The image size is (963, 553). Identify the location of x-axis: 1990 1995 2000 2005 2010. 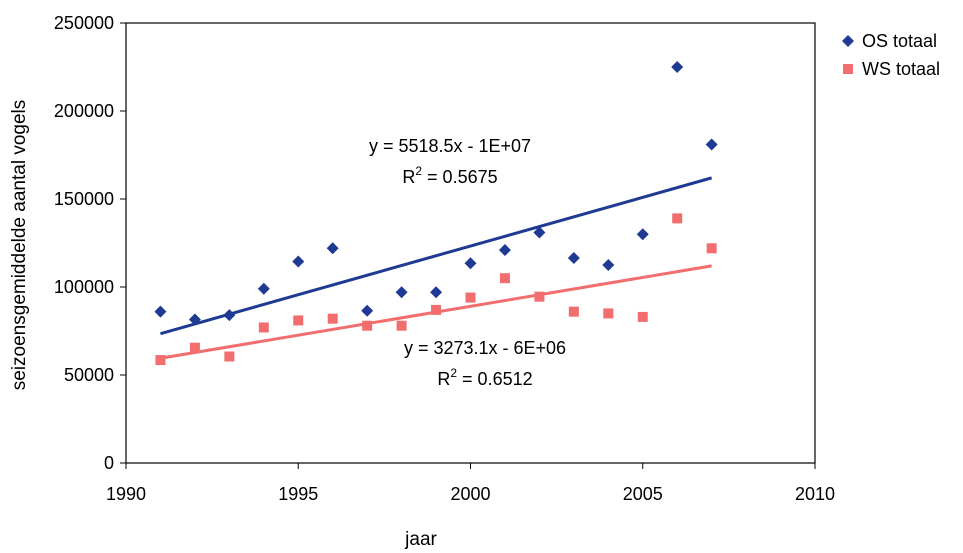
(470, 483).